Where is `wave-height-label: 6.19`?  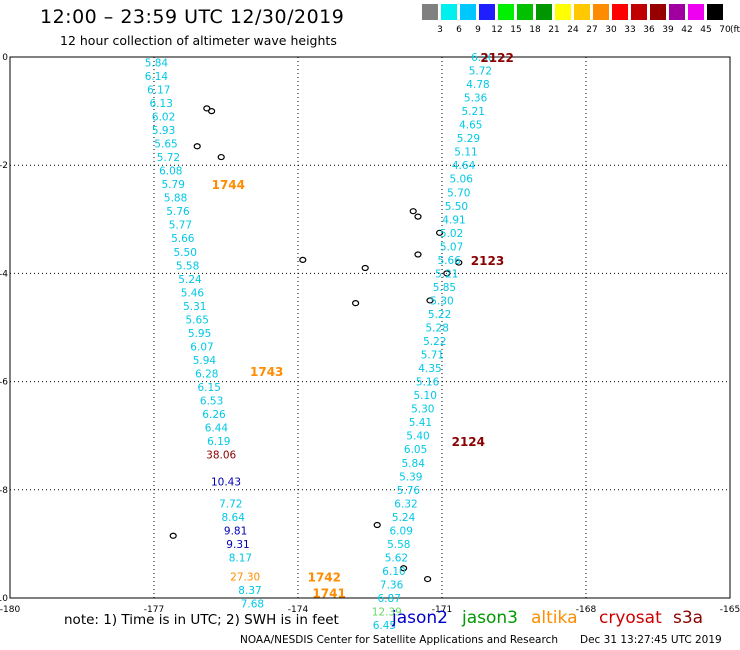 wave-height-label: 6.19 is located at coordinates (218, 442).